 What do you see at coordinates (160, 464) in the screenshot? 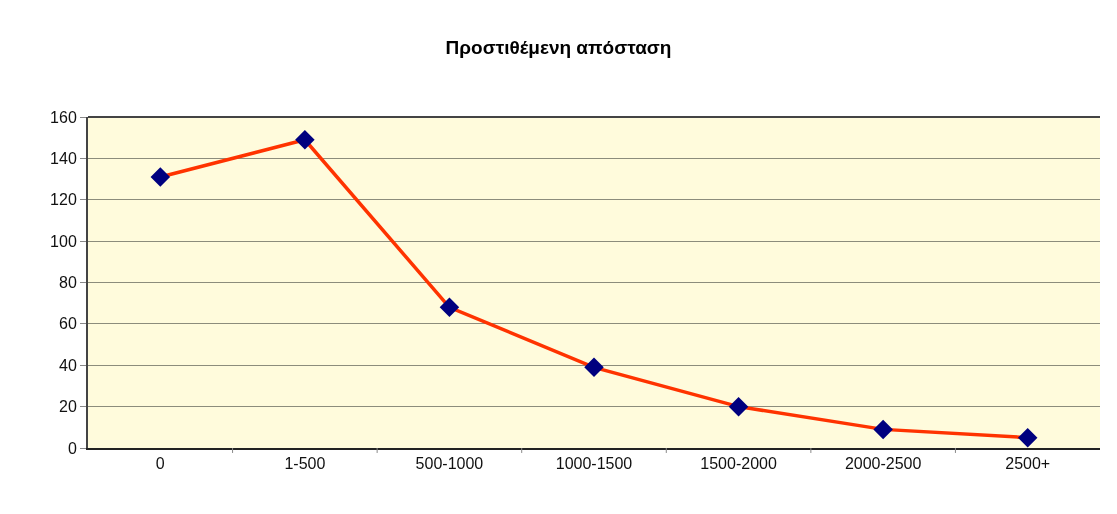
I see `x-tick-label: 0` at bounding box center [160, 464].